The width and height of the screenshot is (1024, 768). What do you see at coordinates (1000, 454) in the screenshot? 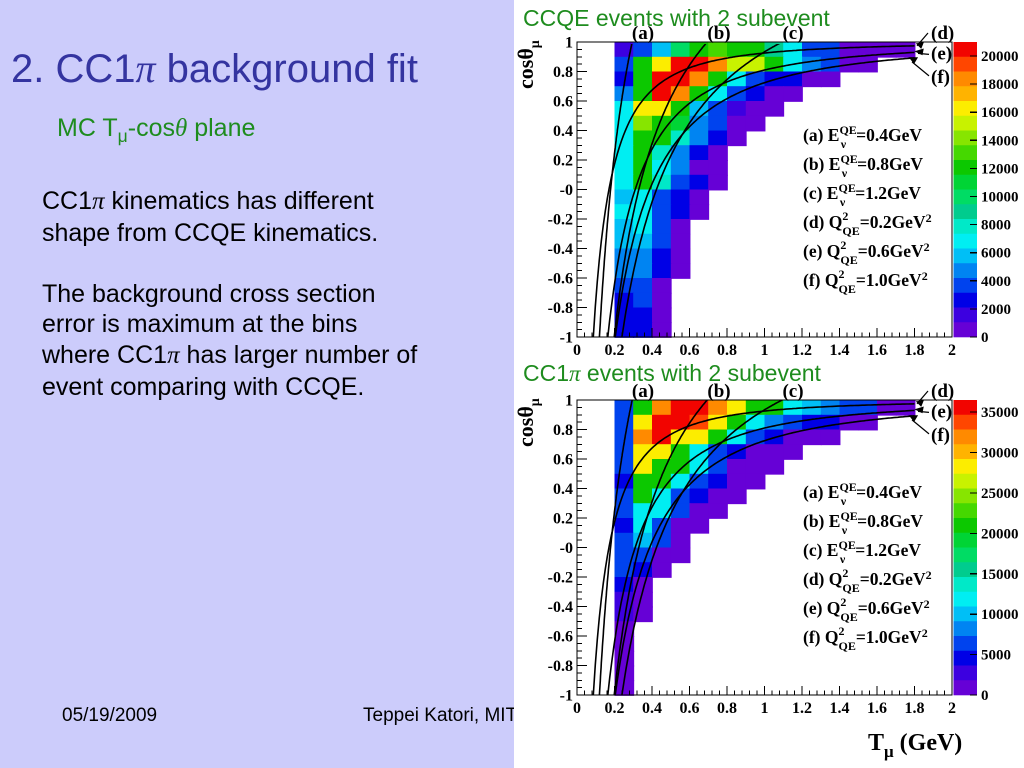
I see `svg-text: 30000` at bounding box center [1000, 454].